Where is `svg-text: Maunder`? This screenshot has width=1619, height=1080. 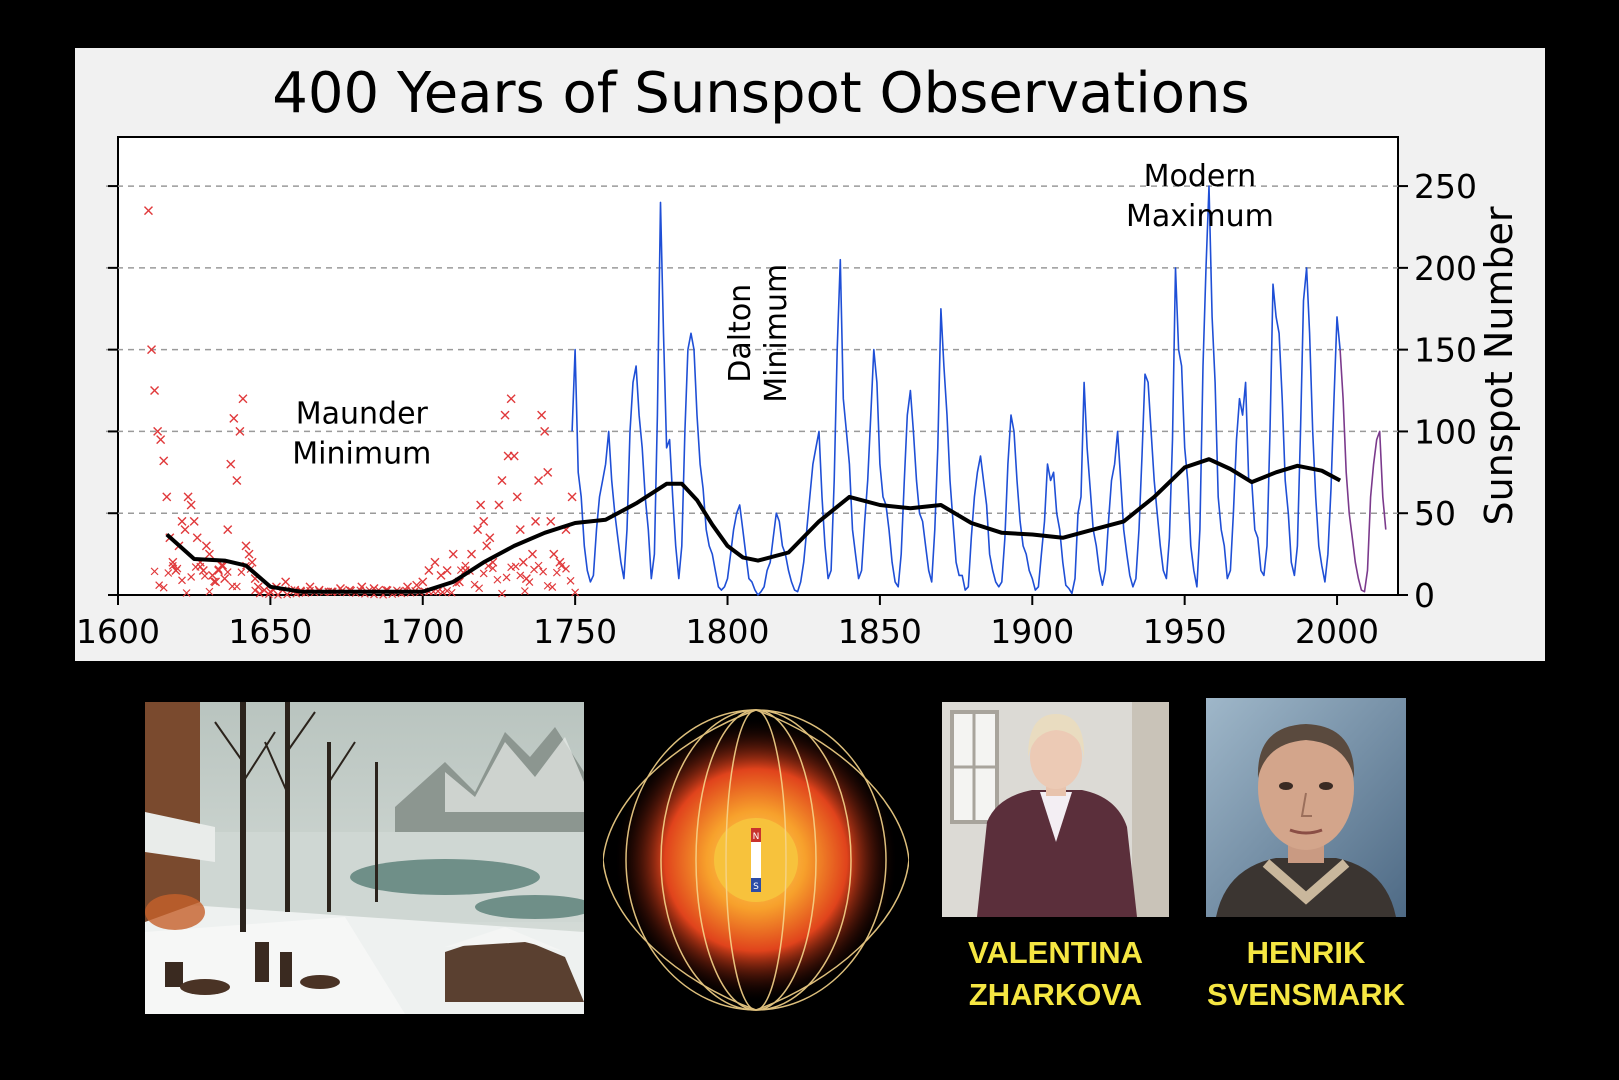 svg-text: Maunder is located at coordinates (362, 413).